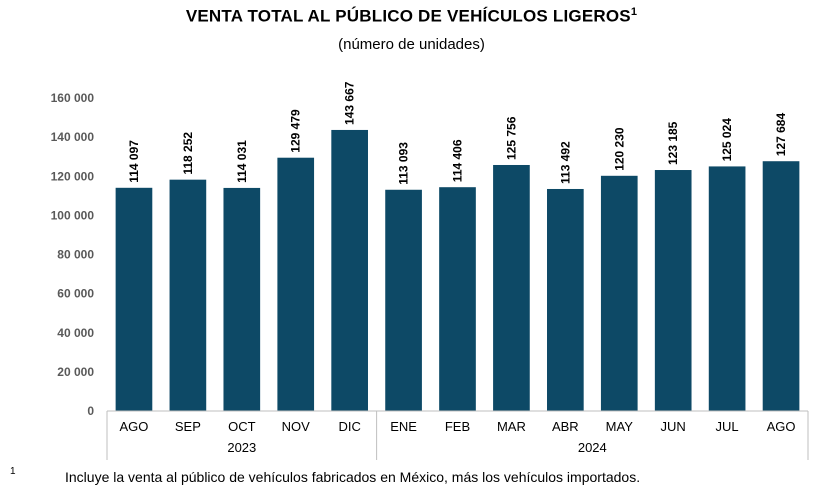 The width and height of the screenshot is (823, 486). What do you see at coordinates (73, 137) in the screenshot?
I see `y-tick-label: 140 000` at bounding box center [73, 137].